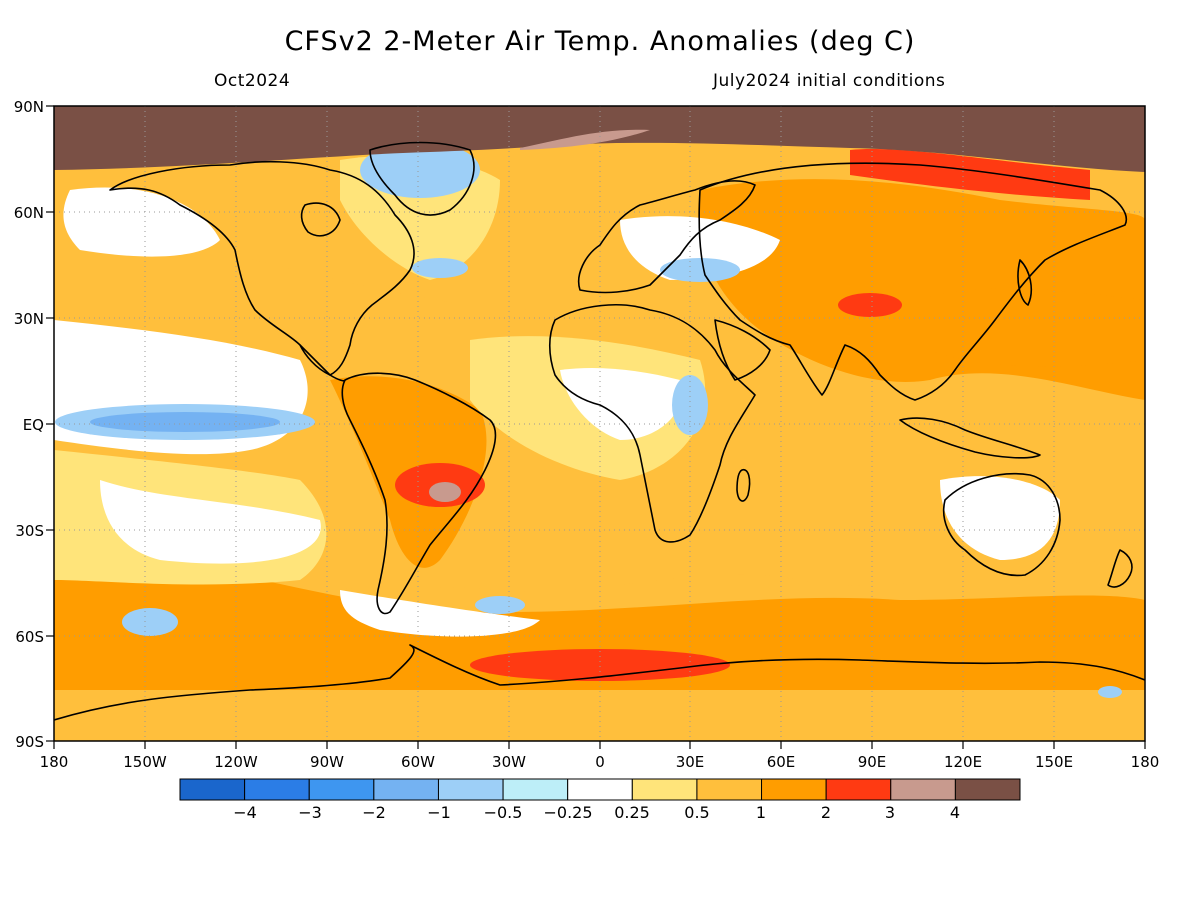 This screenshot has width=1200, height=900. Describe the element at coordinates (599, 715) in the screenshot. I see `antarctic-anomaly` at that location.